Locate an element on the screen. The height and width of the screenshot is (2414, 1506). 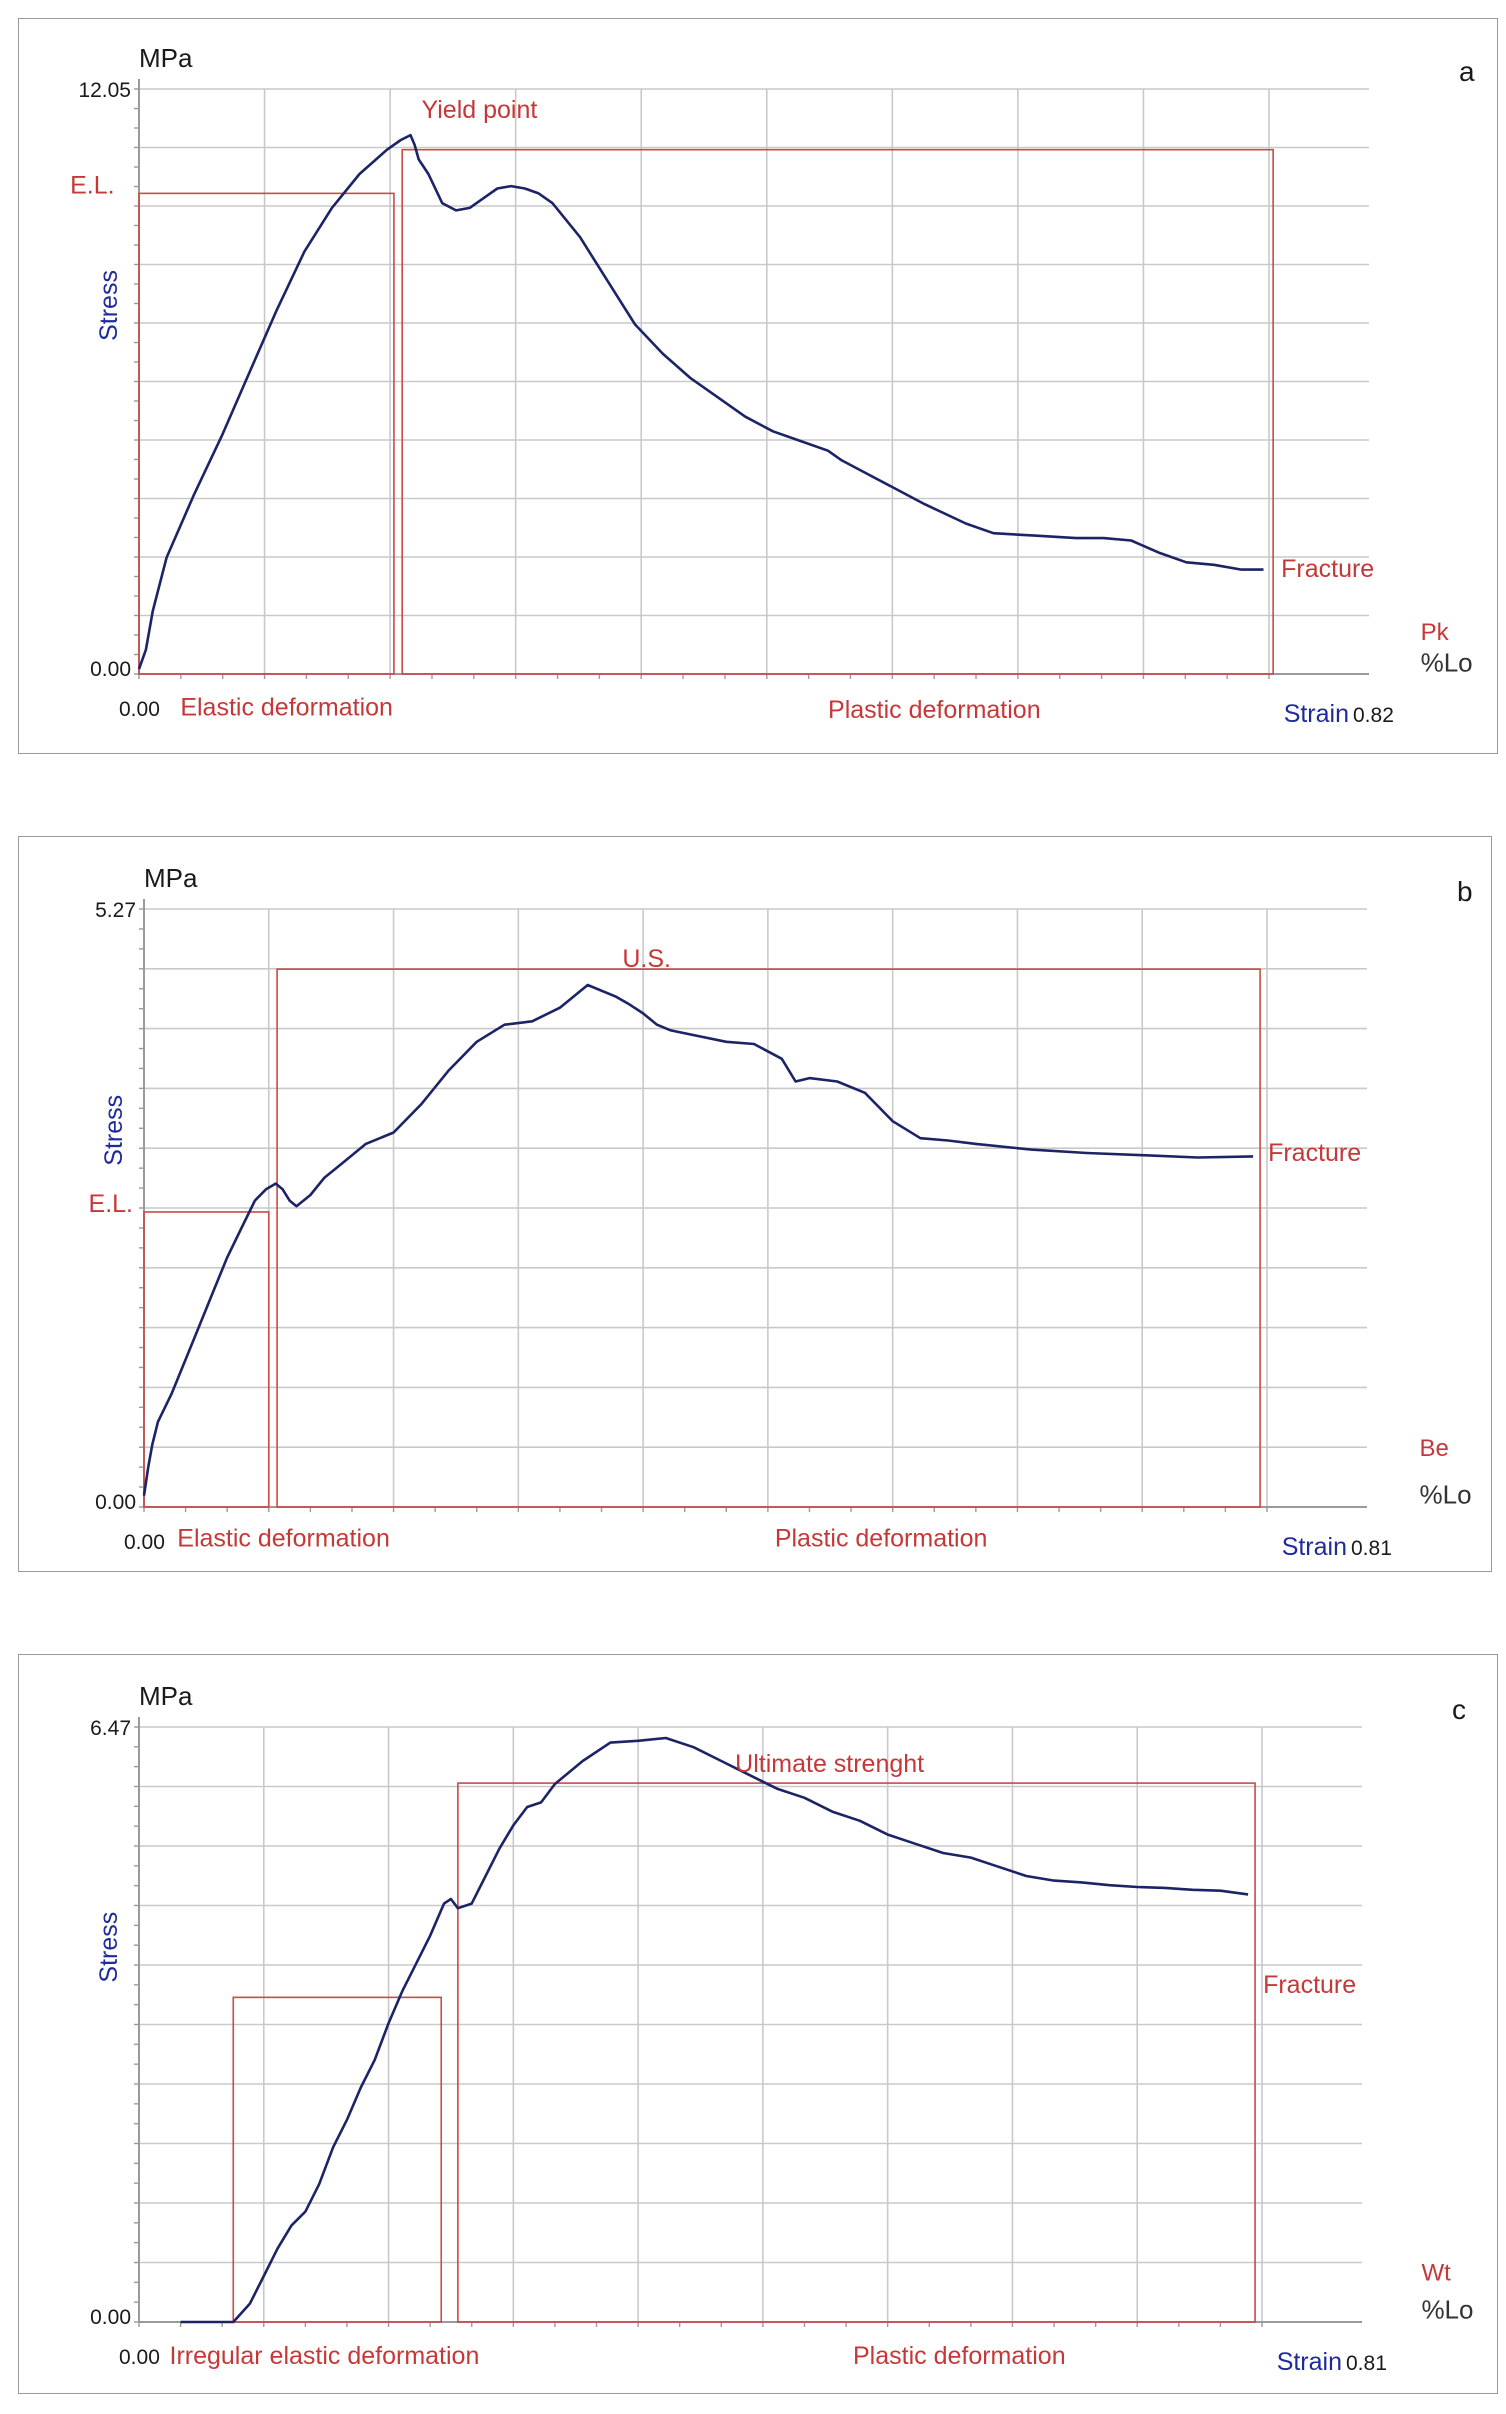
yield-point-label: Yield point is located at coordinates (480, 110).